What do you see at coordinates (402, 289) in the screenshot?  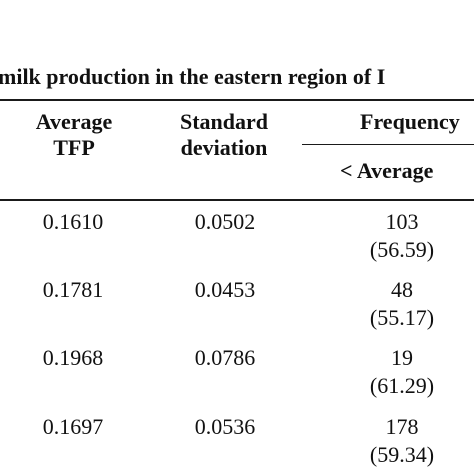 I see `frequency-count: 48` at bounding box center [402, 289].